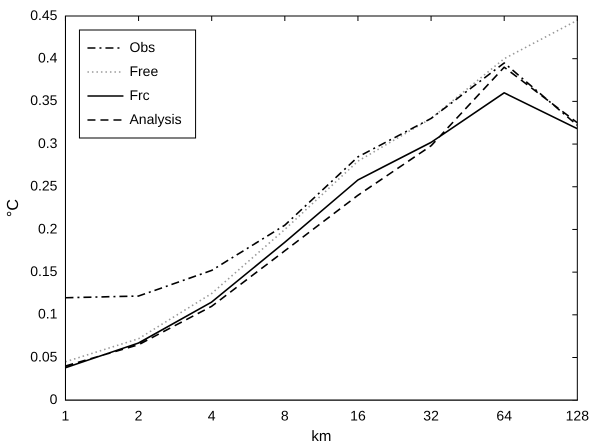 This screenshot has height=446, width=592. I want to click on y-tick-label: 0.15, so click(44, 270).